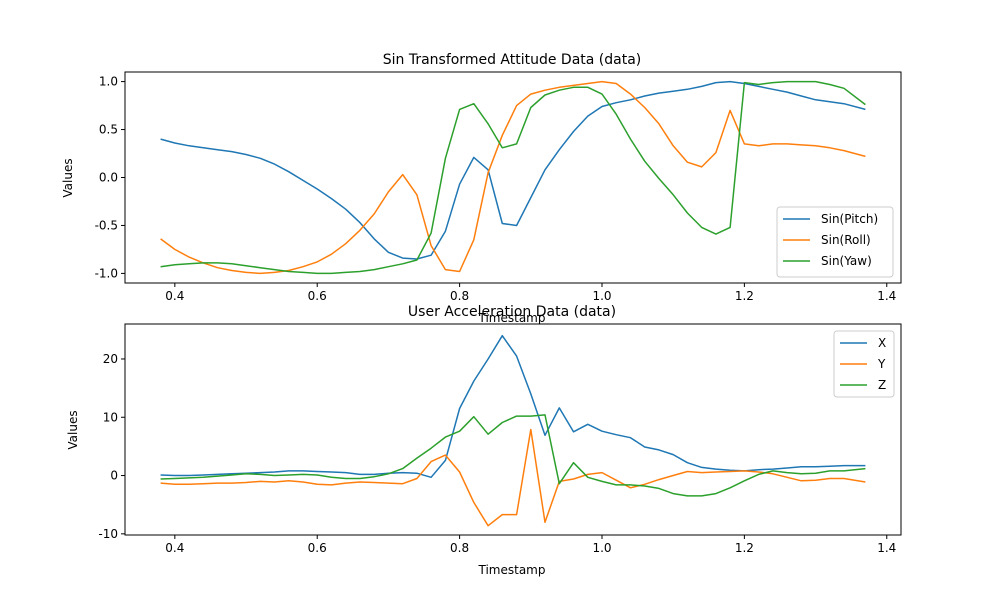  What do you see at coordinates (512, 570) in the screenshot?
I see `acceleration-x-axis-label: Timestamp` at bounding box center [512, 570].